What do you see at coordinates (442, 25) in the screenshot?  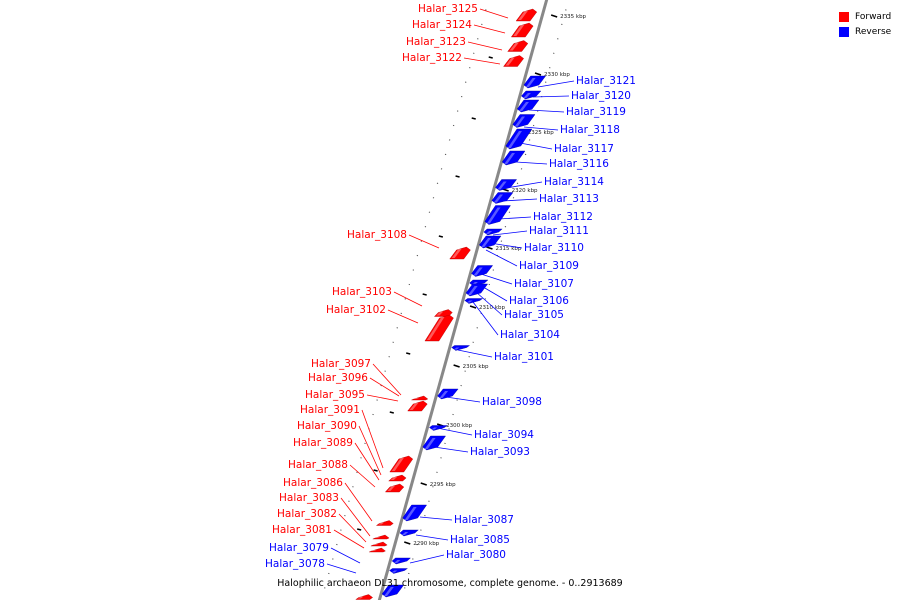 I see `gene-label: Halar_3124` at bounding box center [442, 25].